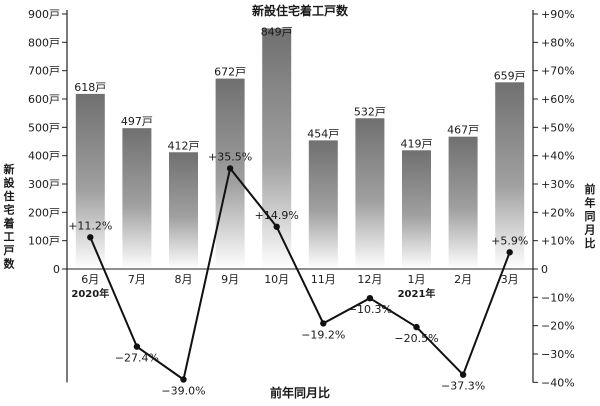  Describe the element at coordinates (294, 286) in the screenshot. I see `category-labels: 6月 7月 8月 9月 10月 11月 12月 1月 2月 3月 2020年 2021年` at that location.